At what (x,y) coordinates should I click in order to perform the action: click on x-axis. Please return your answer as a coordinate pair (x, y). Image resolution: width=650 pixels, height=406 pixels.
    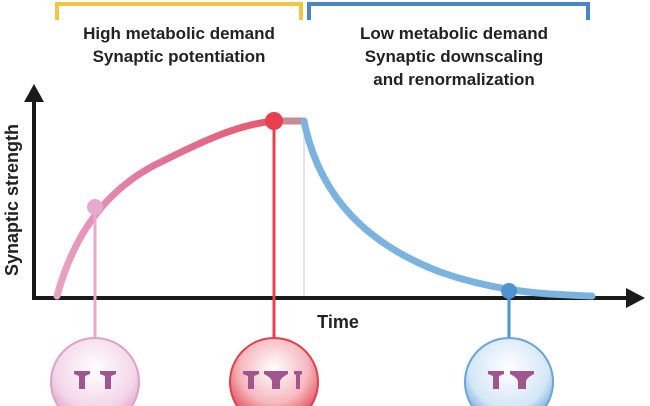
    Looking at the image, I should click on (338, 298).